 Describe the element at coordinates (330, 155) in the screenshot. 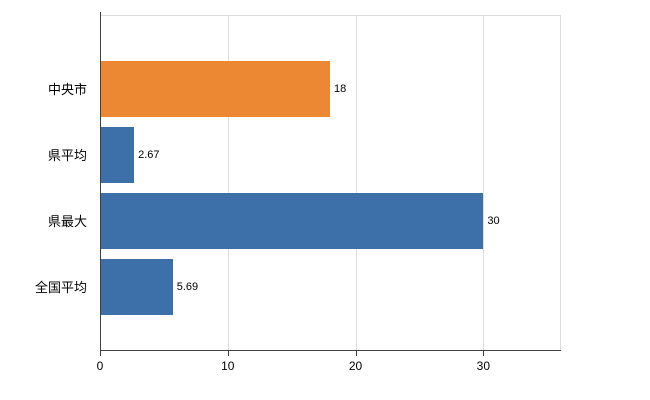

I see `bar-row: 2.67` at that location.